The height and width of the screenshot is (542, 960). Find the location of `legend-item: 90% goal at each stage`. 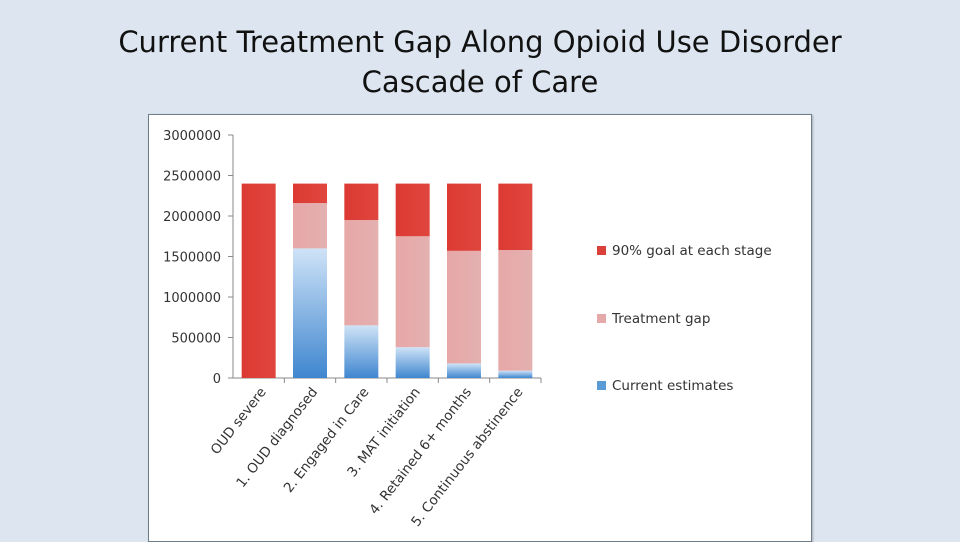

legend-item: 90% goal at each stage is located at coordinates (684, 251).